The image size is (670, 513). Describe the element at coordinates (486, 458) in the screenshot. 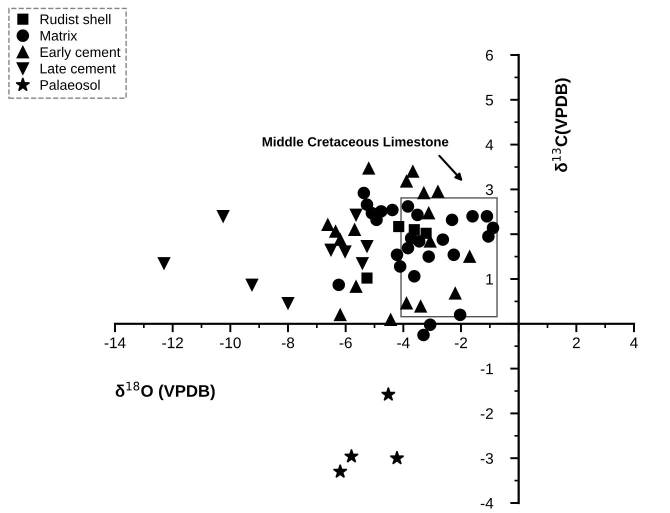

I see `y-tick-label: -3` at that location.